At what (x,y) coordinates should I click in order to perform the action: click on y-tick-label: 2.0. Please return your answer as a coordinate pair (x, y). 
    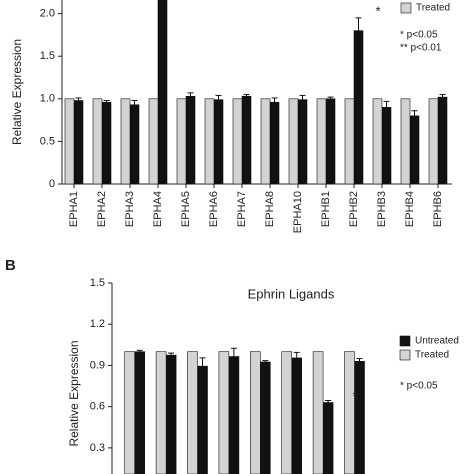
    Looking at the image, I should click on (47, 14).